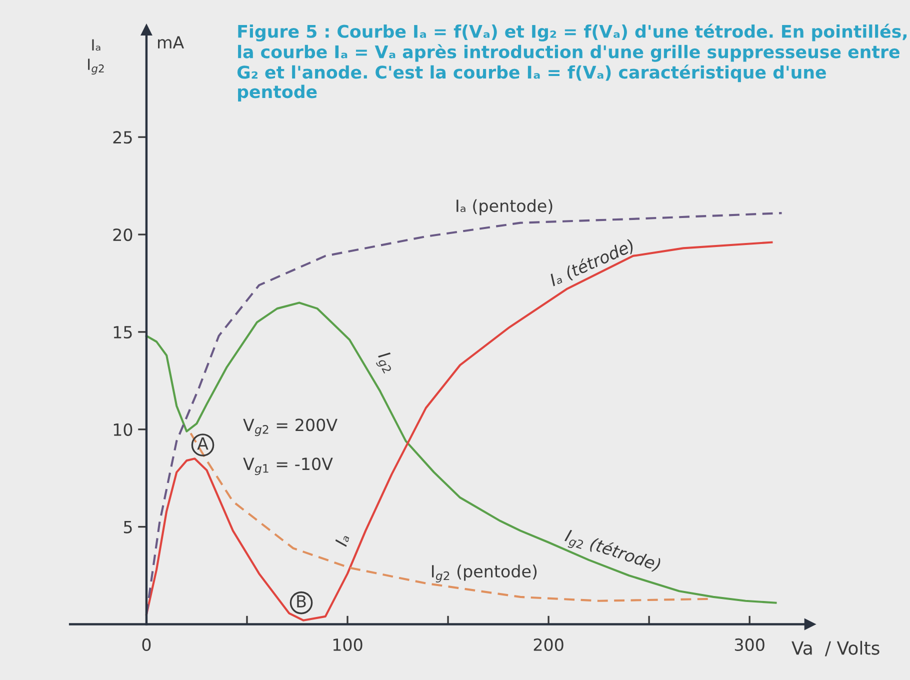  Describe the element at coordinates (836, 648) in the screenshot. I see `x-axis-title: Va / Volts` at that location.